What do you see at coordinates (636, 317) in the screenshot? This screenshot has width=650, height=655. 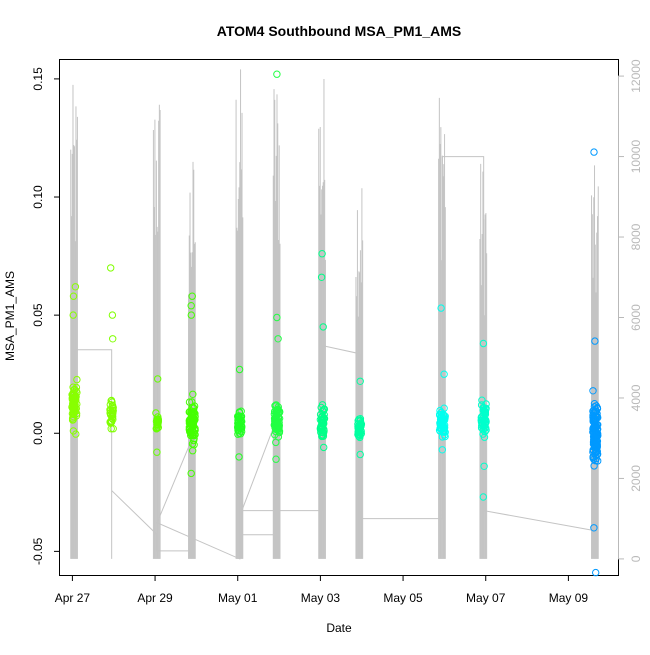 I see `secondary-y-tick-label: 6000` at bounding box center [636, 317].